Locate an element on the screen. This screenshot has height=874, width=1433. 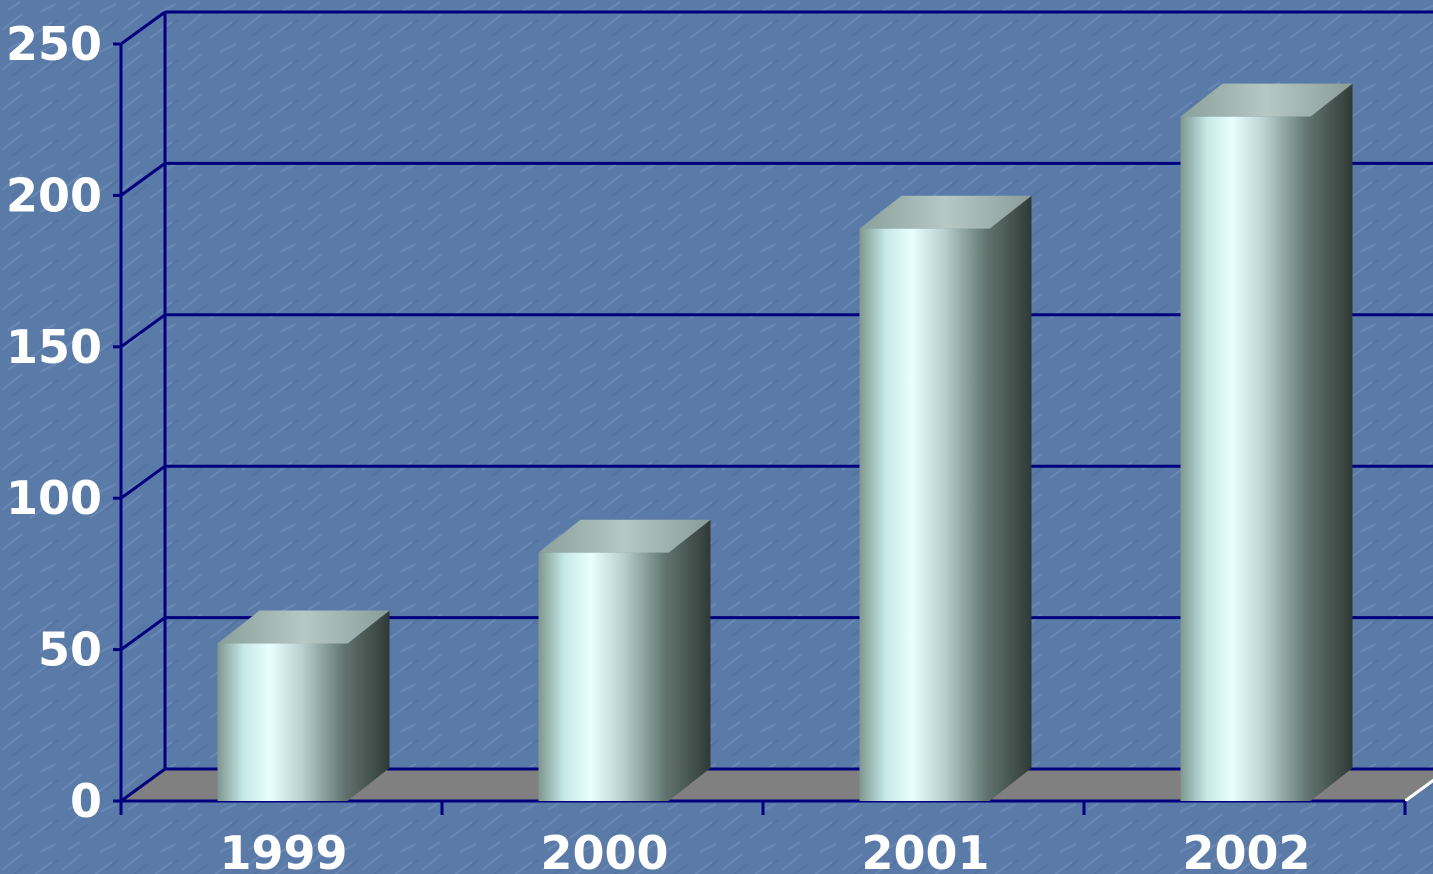
bar-2002 is located at coordinates (1266, 442).